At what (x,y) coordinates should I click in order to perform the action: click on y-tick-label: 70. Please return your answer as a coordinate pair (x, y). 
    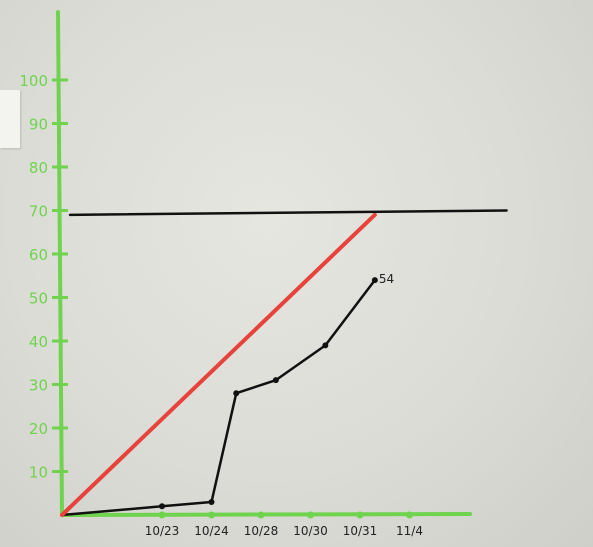
    Looking at the image, I should click on (38, 212).